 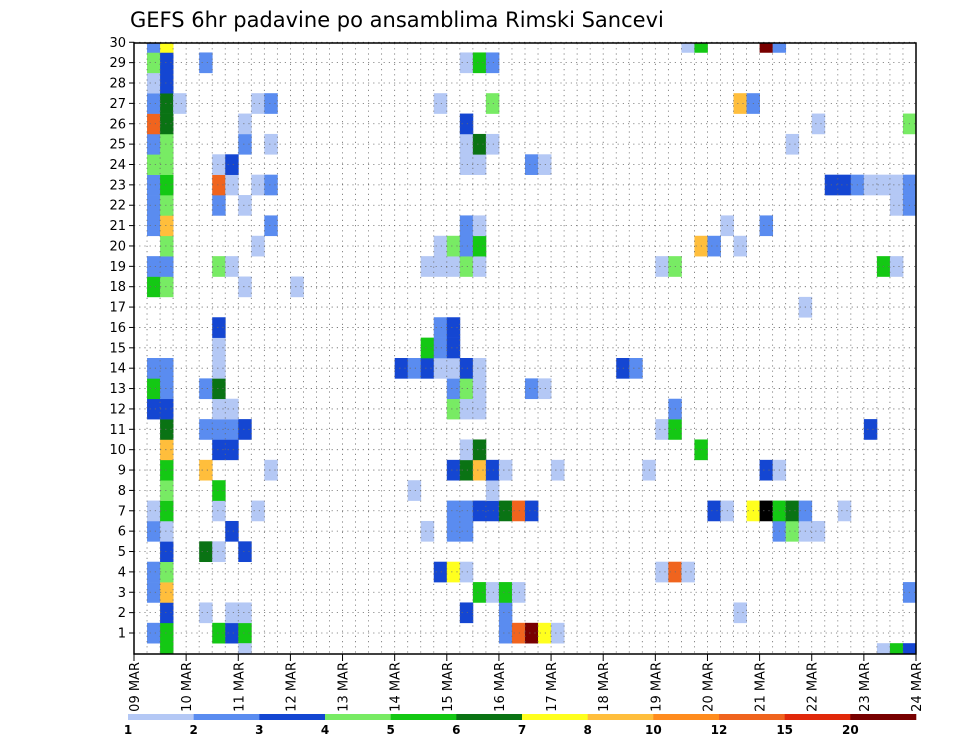 What do you see at coordinates (259, 730) in the screenshot?
I see `colorbar-label: 3` at bounding box center [259, 730].